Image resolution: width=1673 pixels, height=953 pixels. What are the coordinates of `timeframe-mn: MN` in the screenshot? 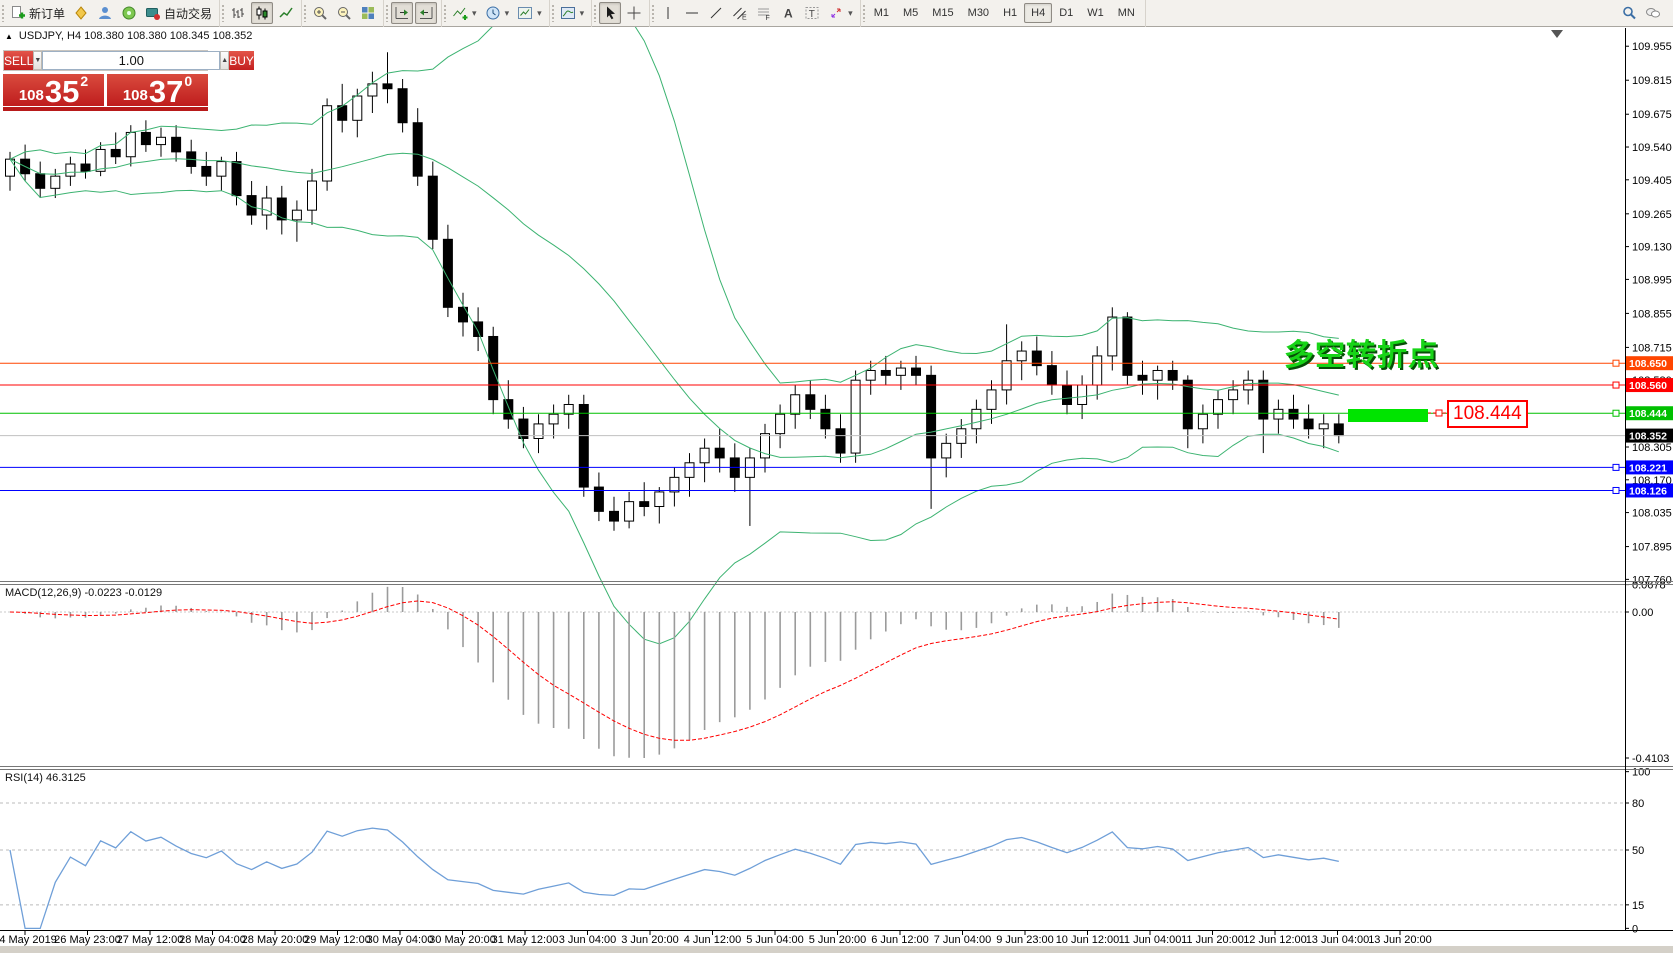 It's located at (1126, 13).